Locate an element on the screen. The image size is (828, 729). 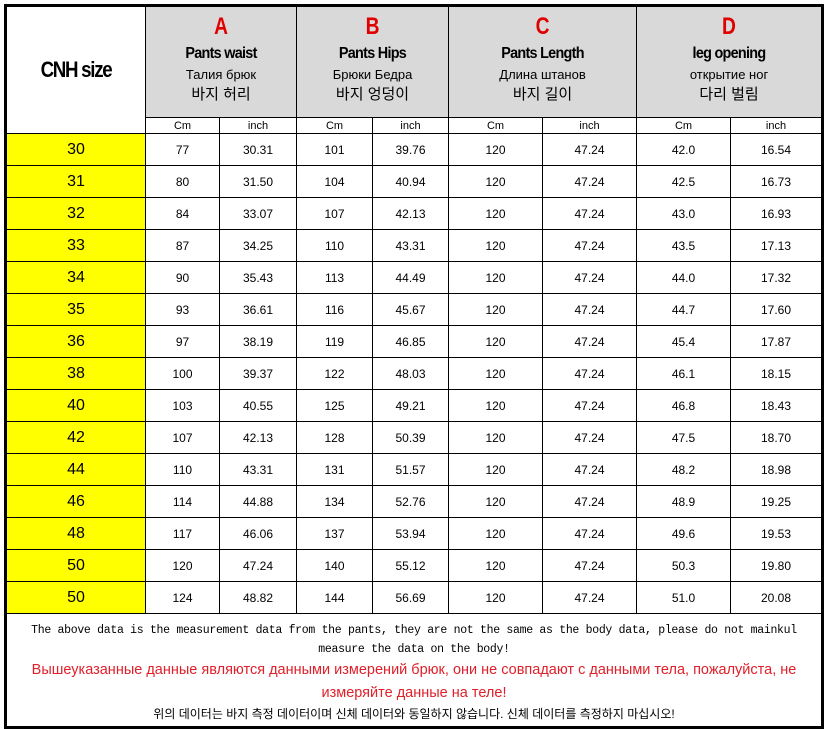
measurement-cell: 101 is located at coordinates (335, 149).